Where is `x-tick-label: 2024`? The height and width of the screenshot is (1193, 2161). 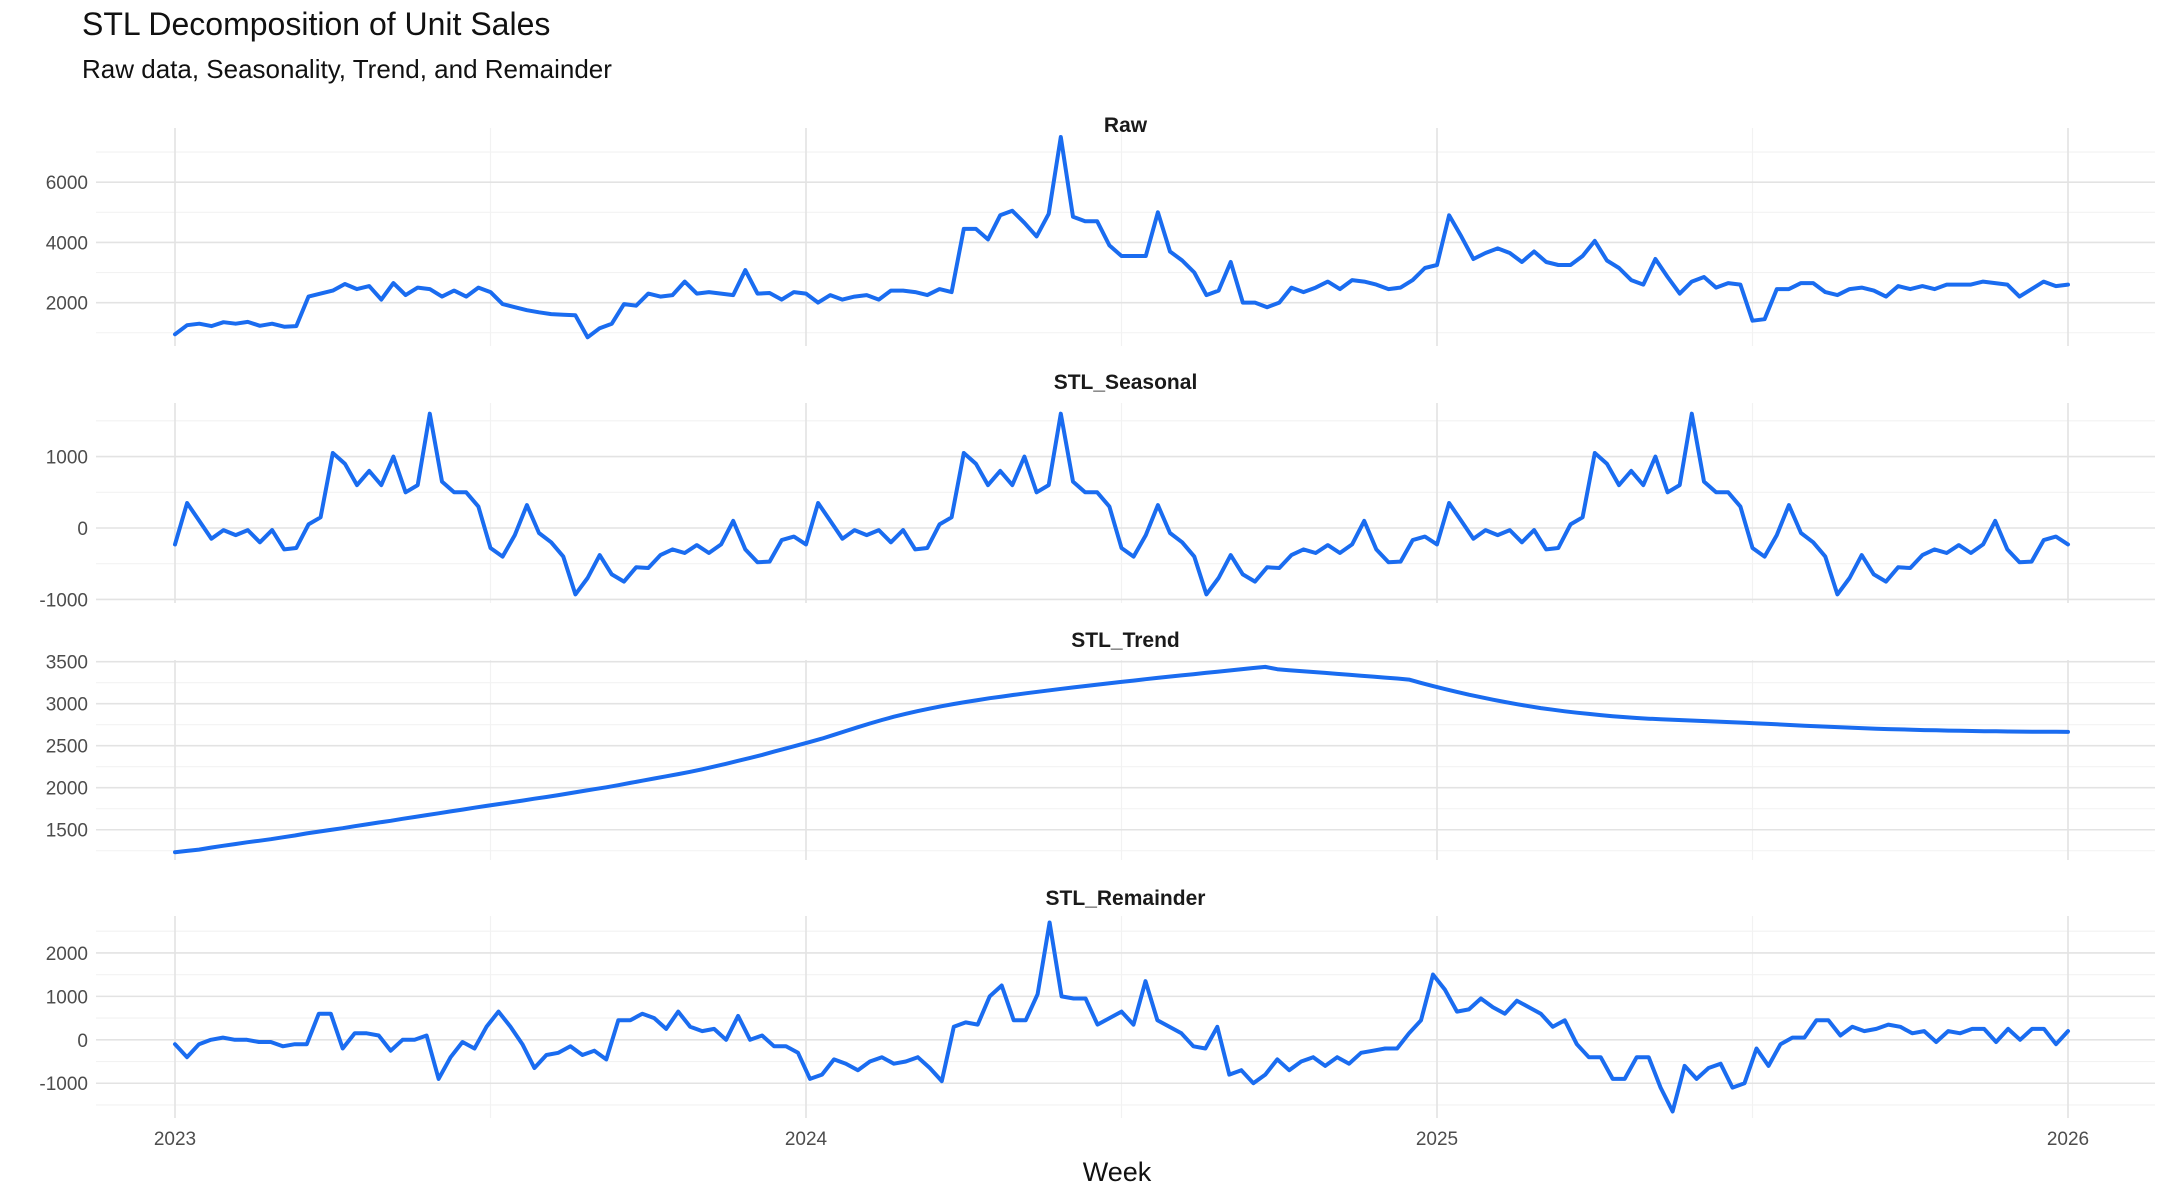
x-tick-label: 2024 is located at coordinates (806, 1139).